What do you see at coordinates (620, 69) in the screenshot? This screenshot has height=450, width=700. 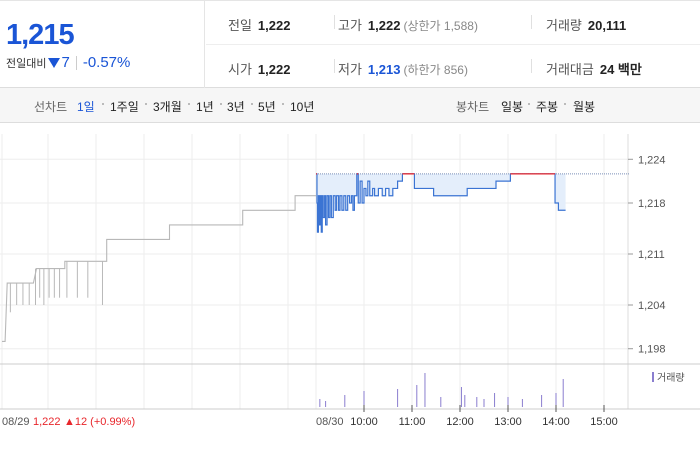 I see `amount-value: 24 백만` at bounding box center [620, 69].